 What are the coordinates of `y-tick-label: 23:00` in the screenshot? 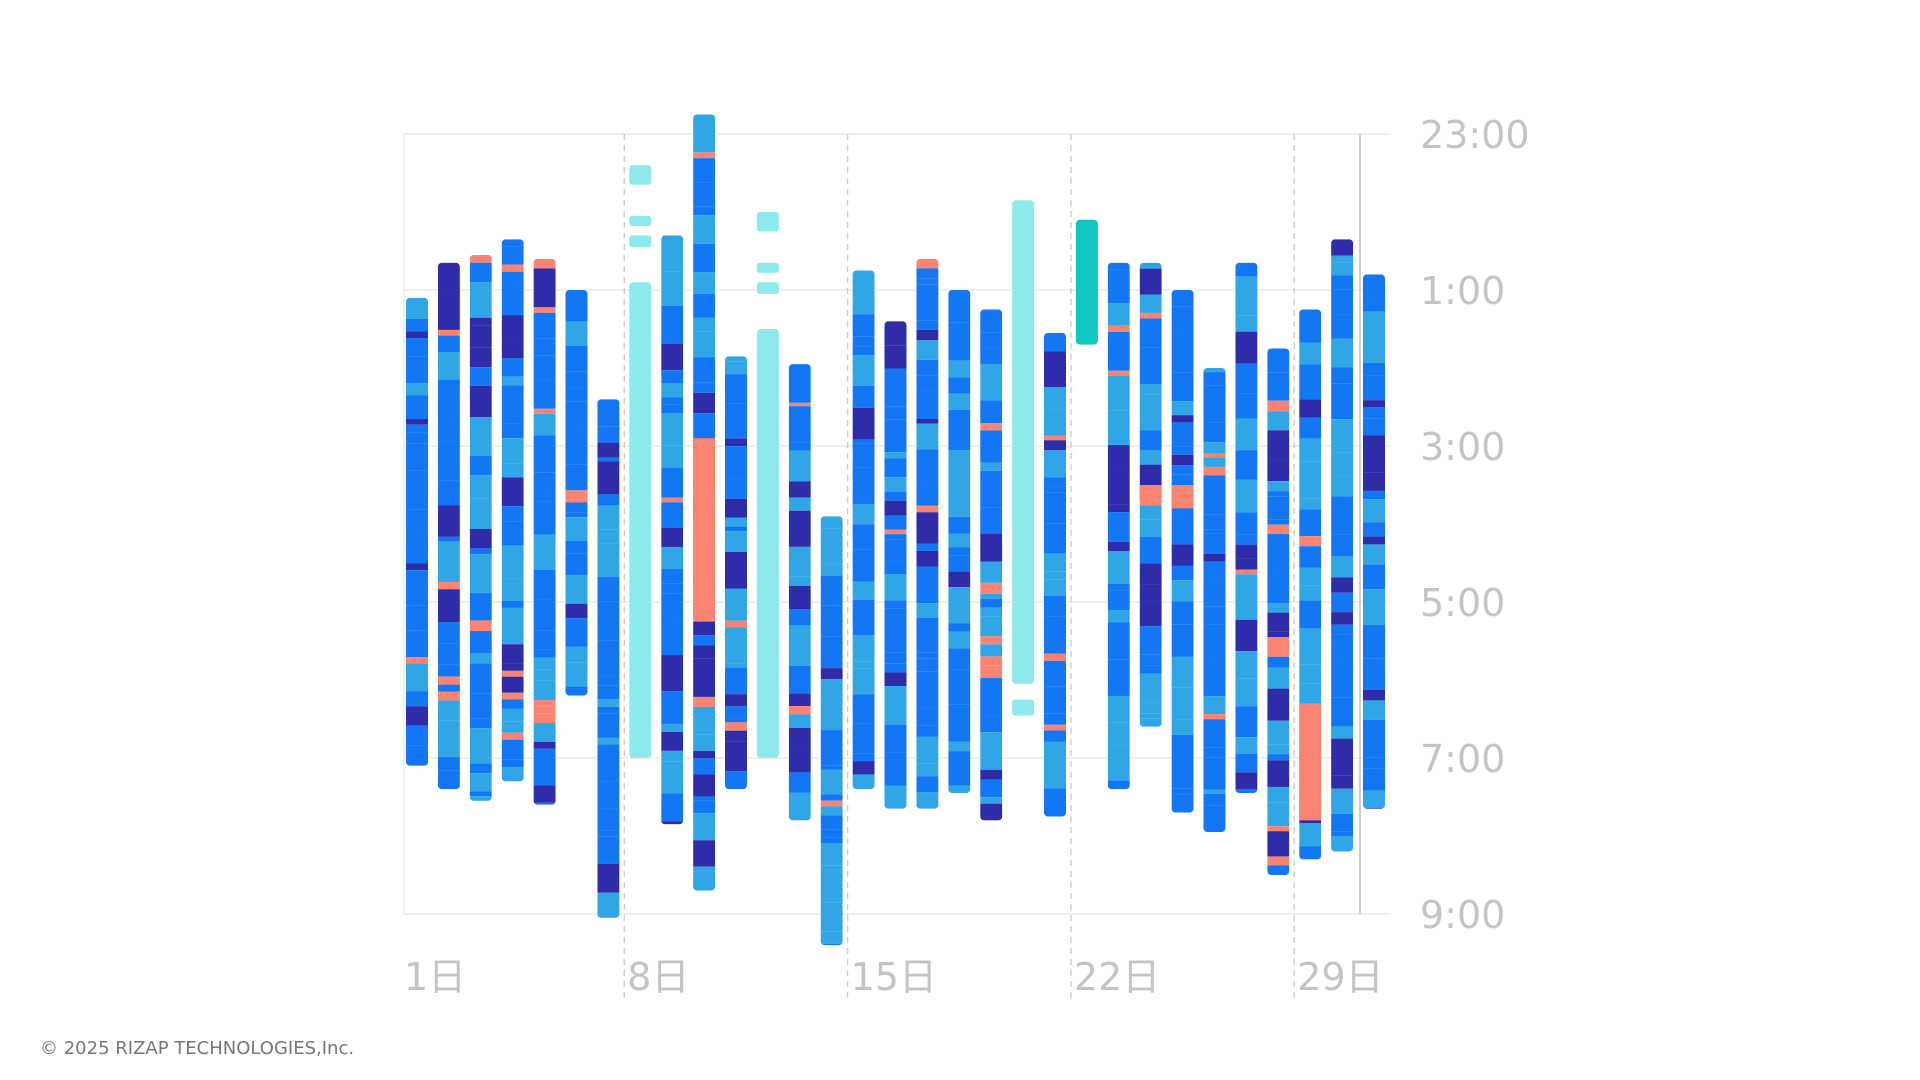 It's located at (1475, 135).